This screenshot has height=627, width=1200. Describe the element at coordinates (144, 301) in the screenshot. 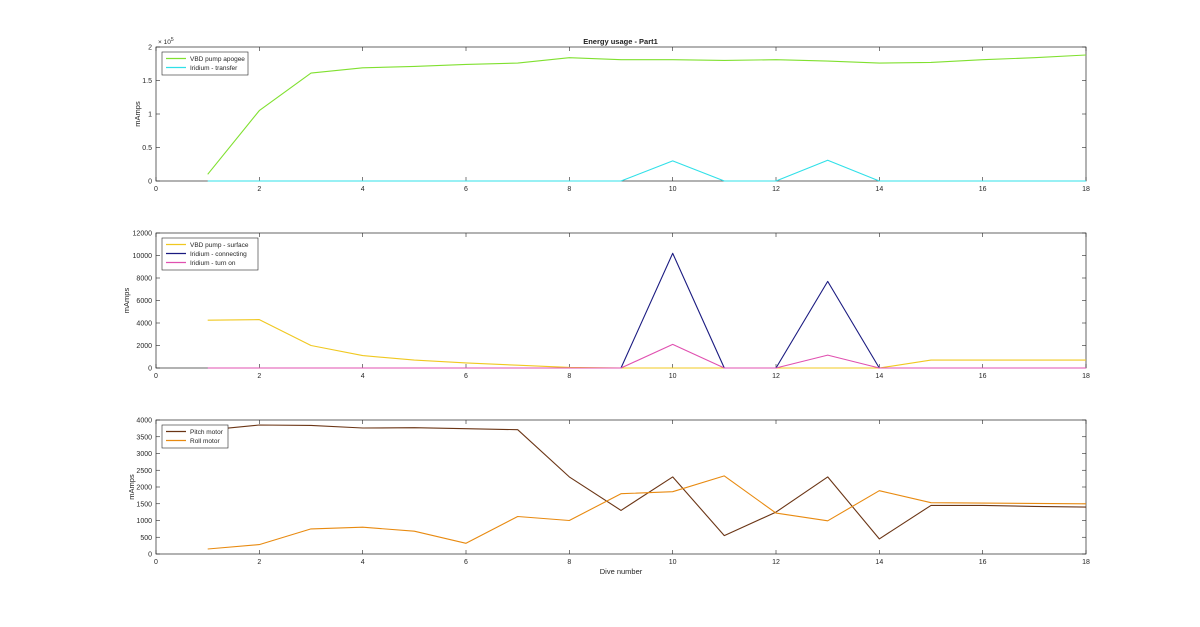

I see `y-tick-label: 6000` at that location.